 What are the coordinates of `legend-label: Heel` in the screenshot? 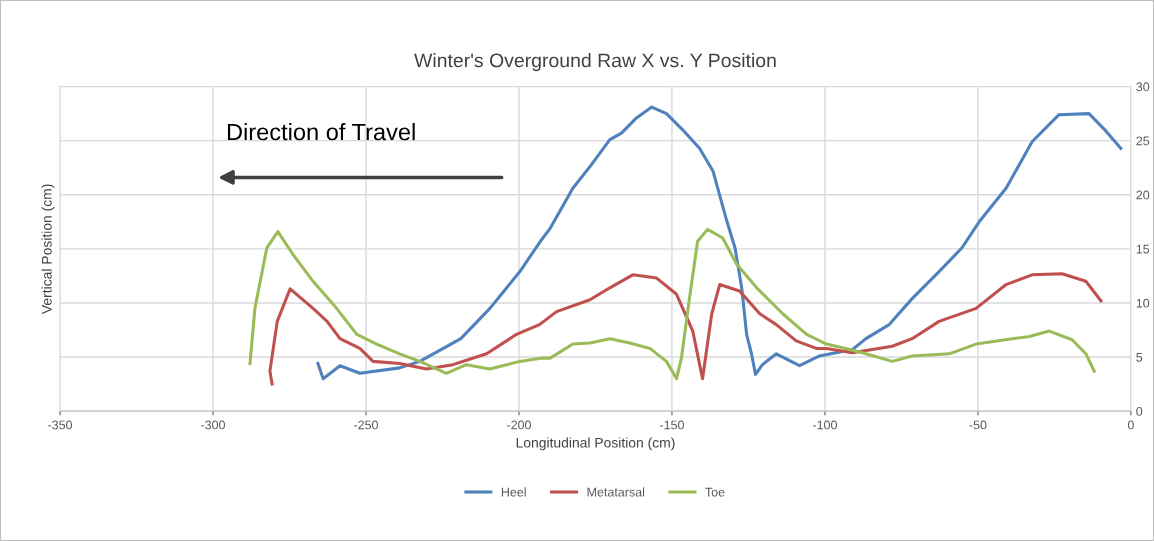 It's located at (513, 492).